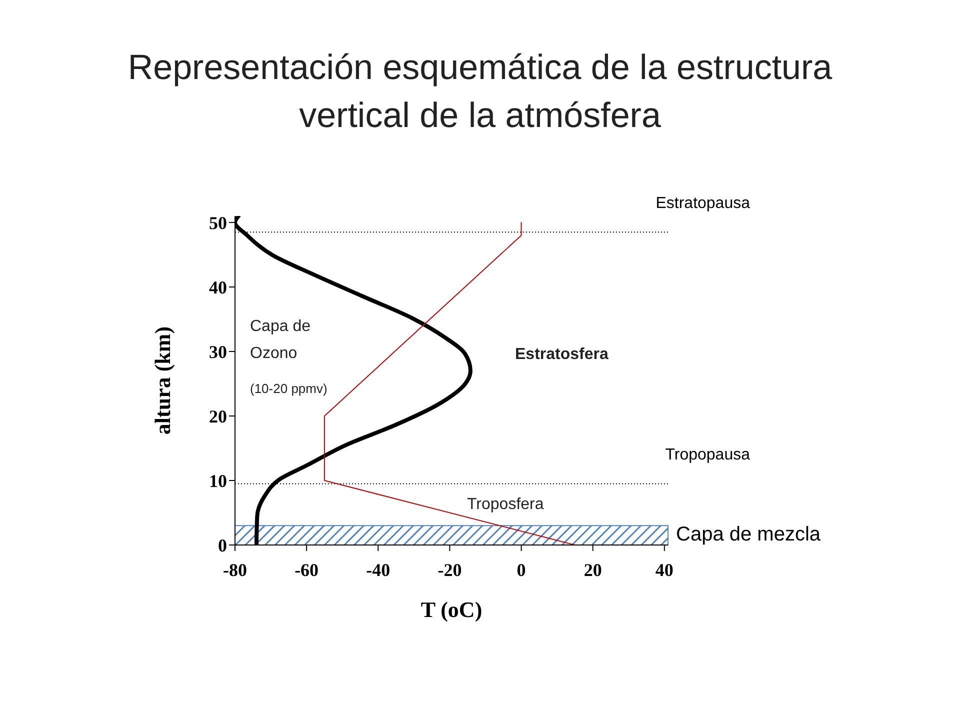 The height and width of the screenshot is (720, 960). Describe the element at coordinates (593, 570) in the screenshot. I see `x-tick-label: 20` at that location.